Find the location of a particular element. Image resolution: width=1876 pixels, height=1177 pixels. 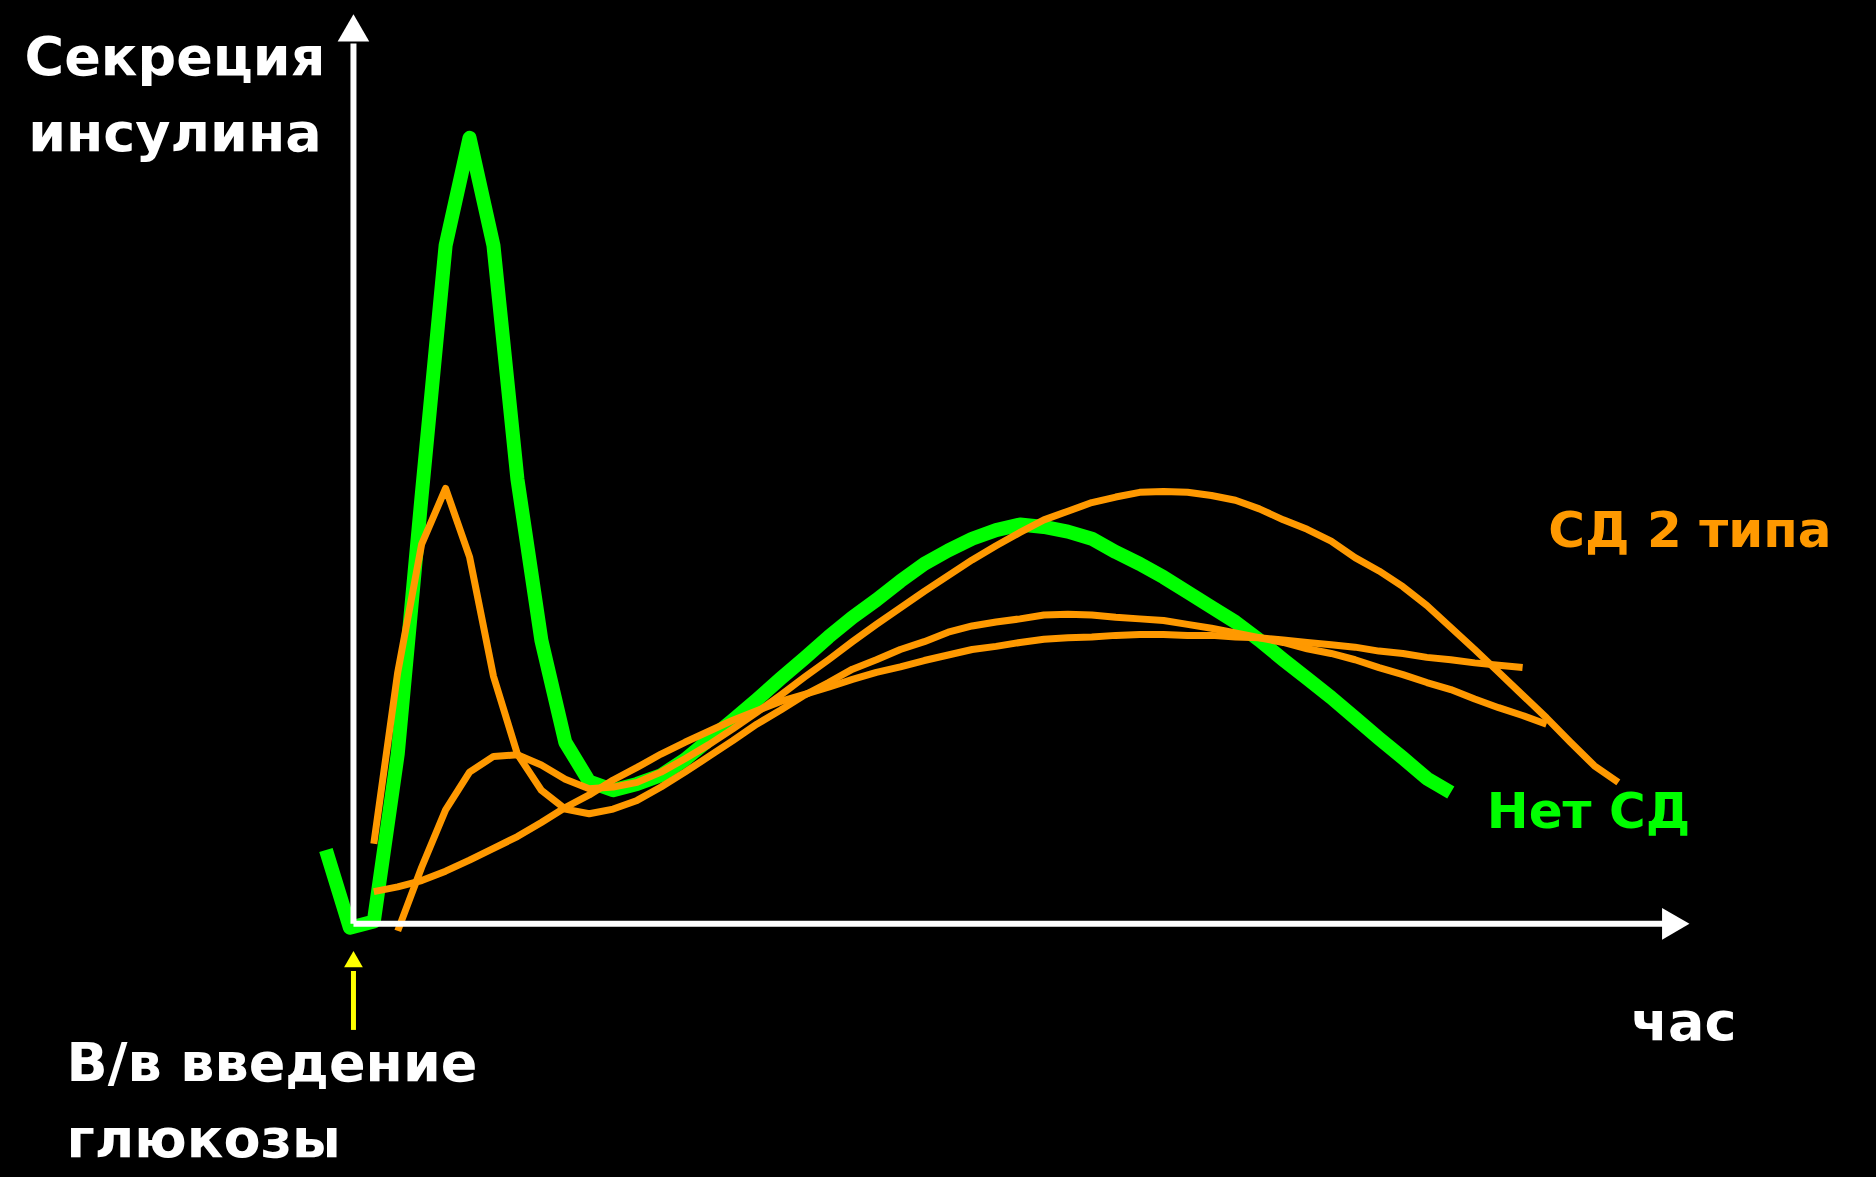

x-axis-title: час is located at coordinates (1683, 1022).